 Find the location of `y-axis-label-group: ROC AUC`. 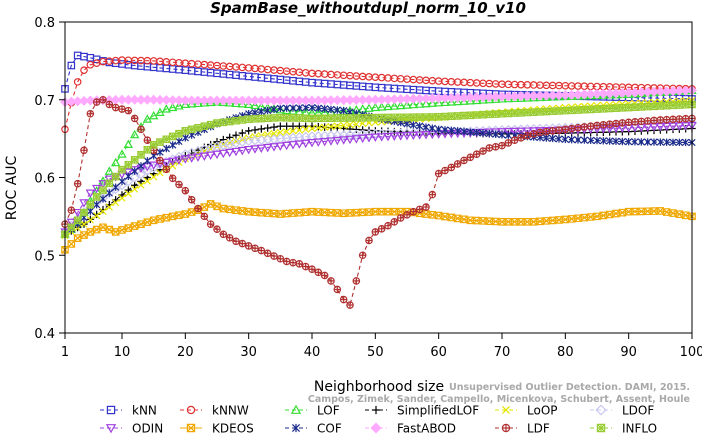

y-axis-label-group: ROC AUC is located at coordinates (12, 187).